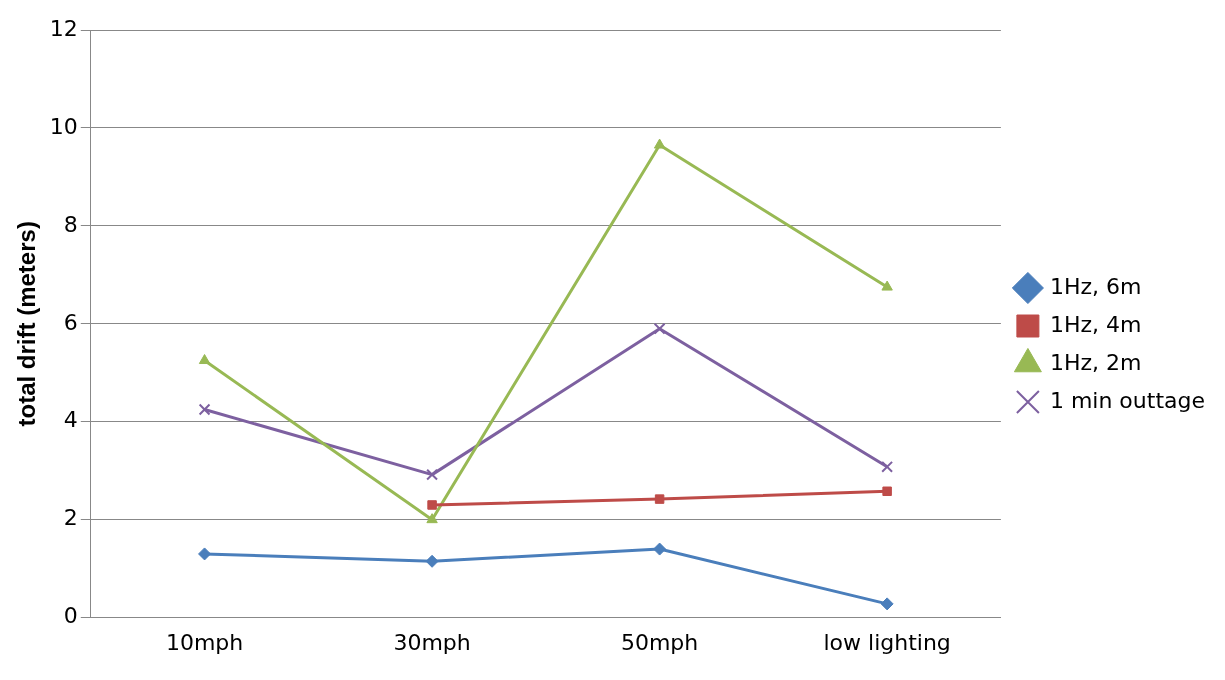  Describe the element at coordinates (63, 28) in the screenshot. I see `y-tick-label: 12` at that location.